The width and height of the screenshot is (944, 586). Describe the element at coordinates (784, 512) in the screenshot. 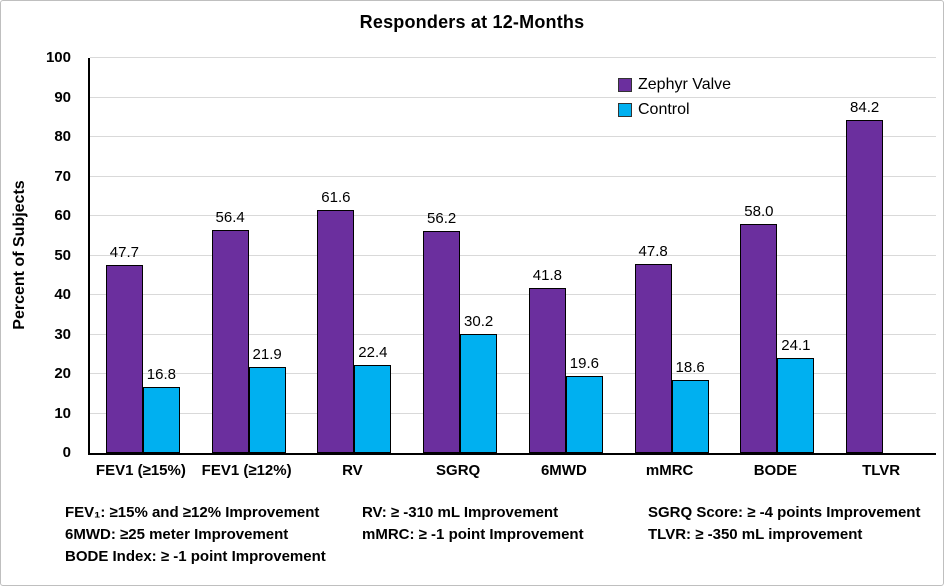

I see `footnote-sgrq: SGRQ Score: ≥ -4 points Improvement` at that location.